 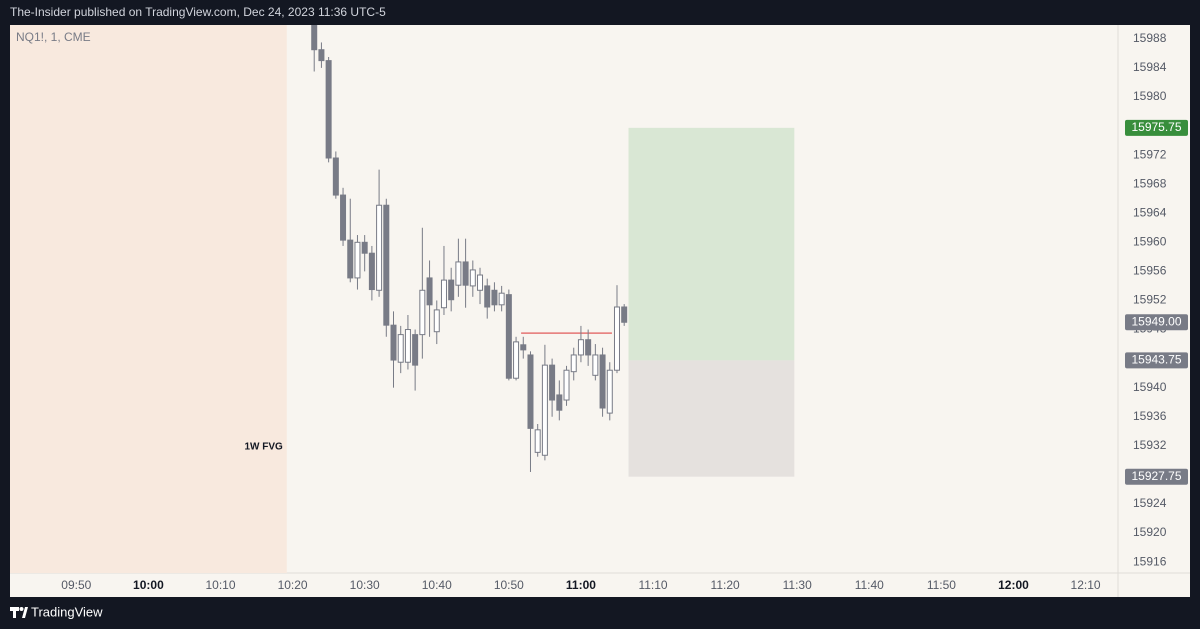 What do you see at coordinates (437, 585) in the screenshot?
I see `x-tick-label: 10:40` at bounding box center [437, 585].